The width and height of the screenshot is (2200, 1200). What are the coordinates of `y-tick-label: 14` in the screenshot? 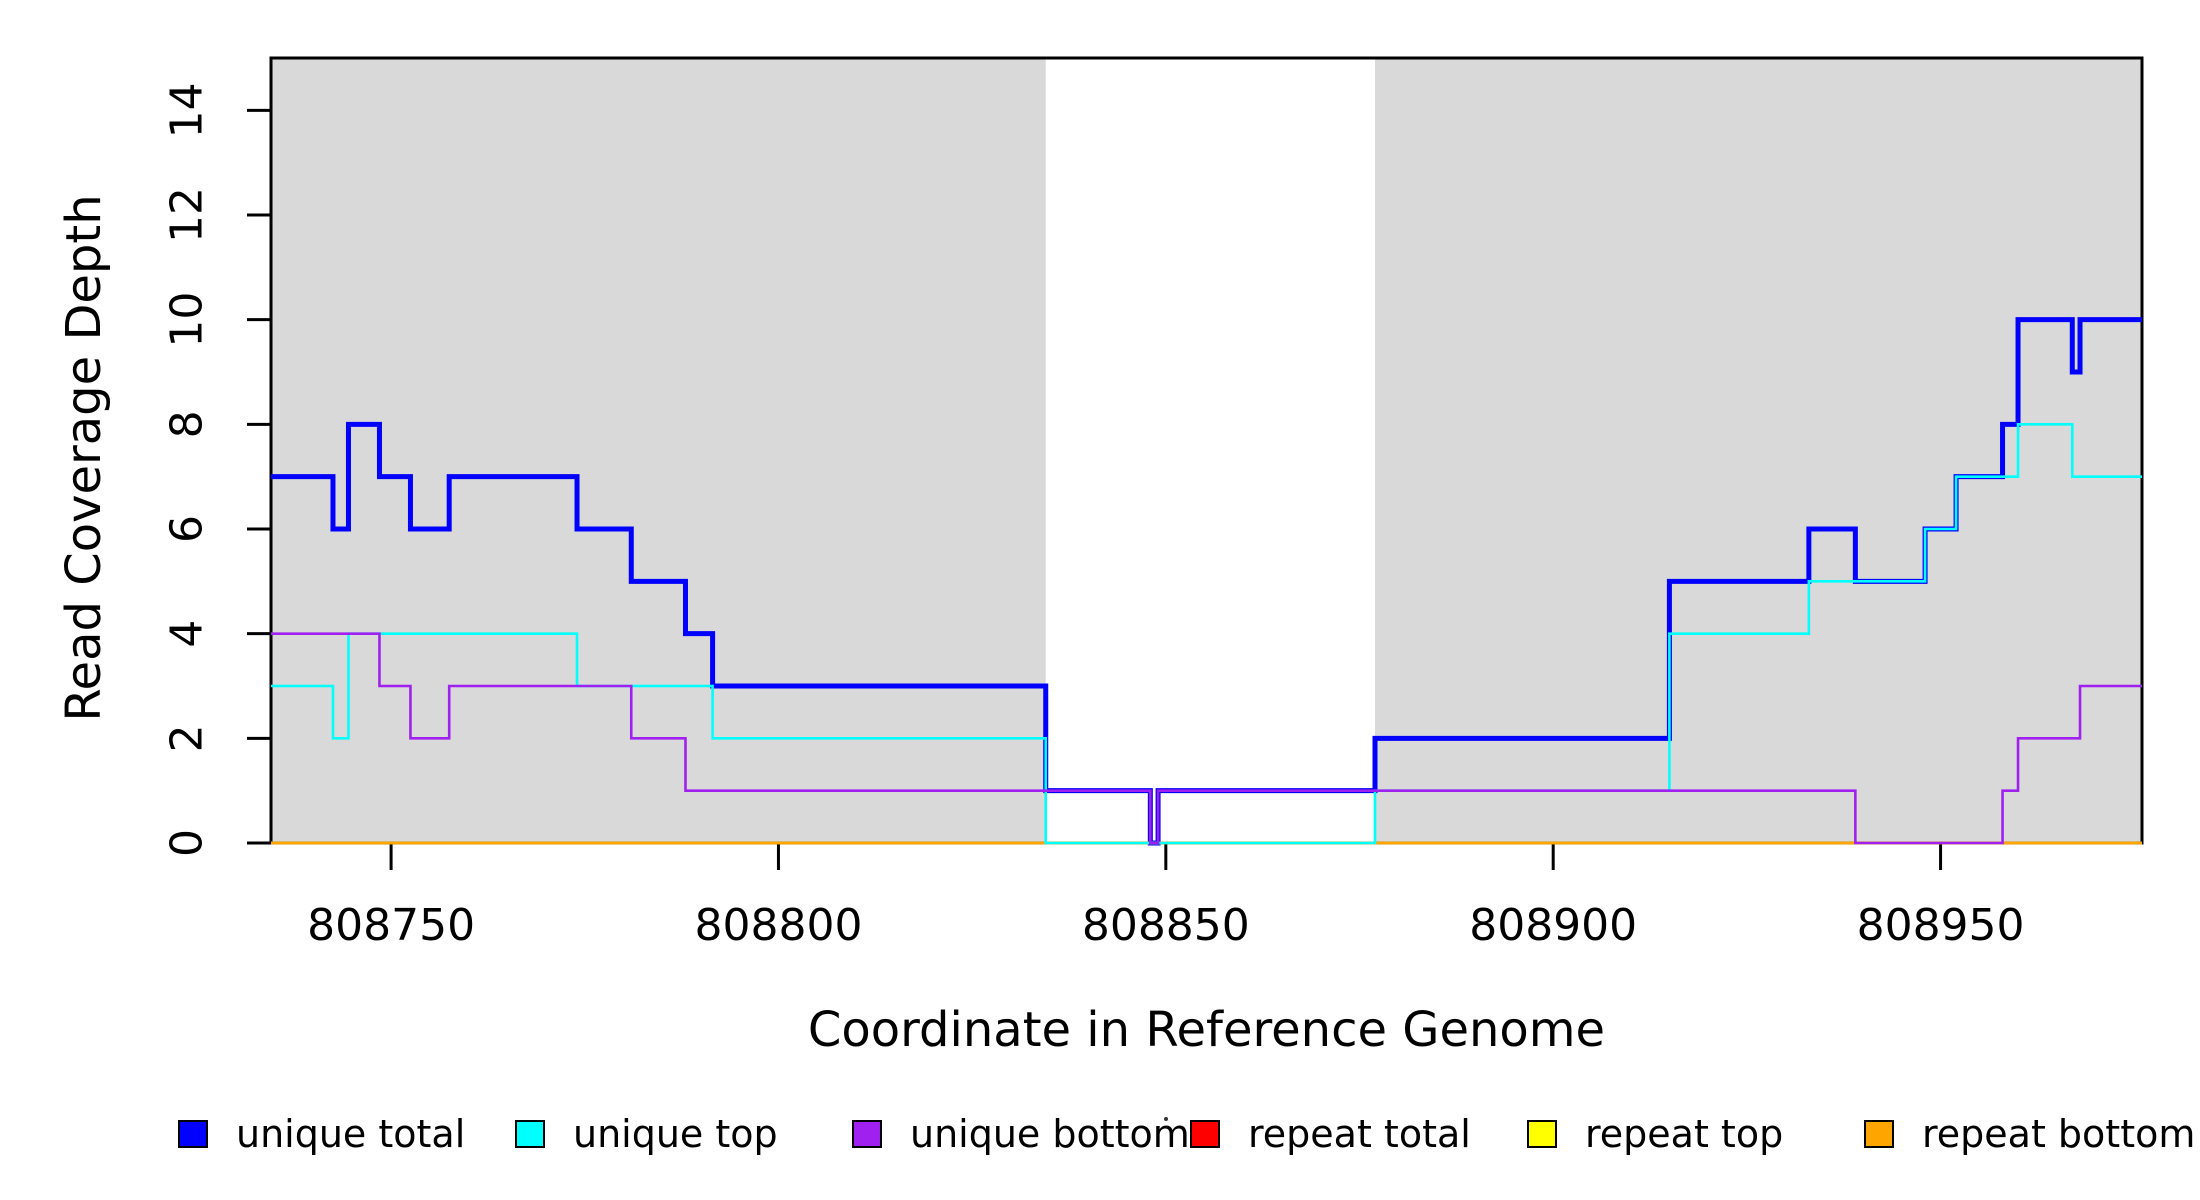 It's located at (187, 110).